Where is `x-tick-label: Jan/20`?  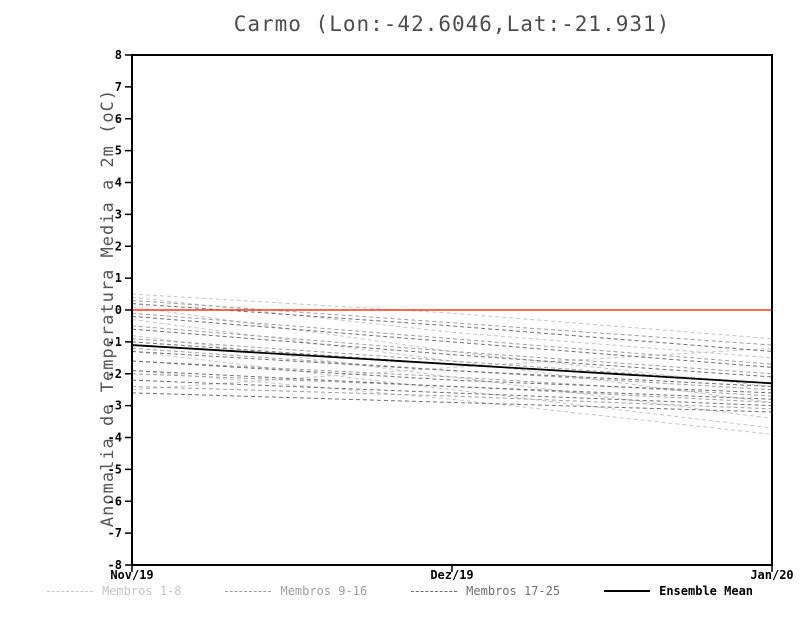
x-tick-label: Jan/20 is located at coordinates (771, 575).